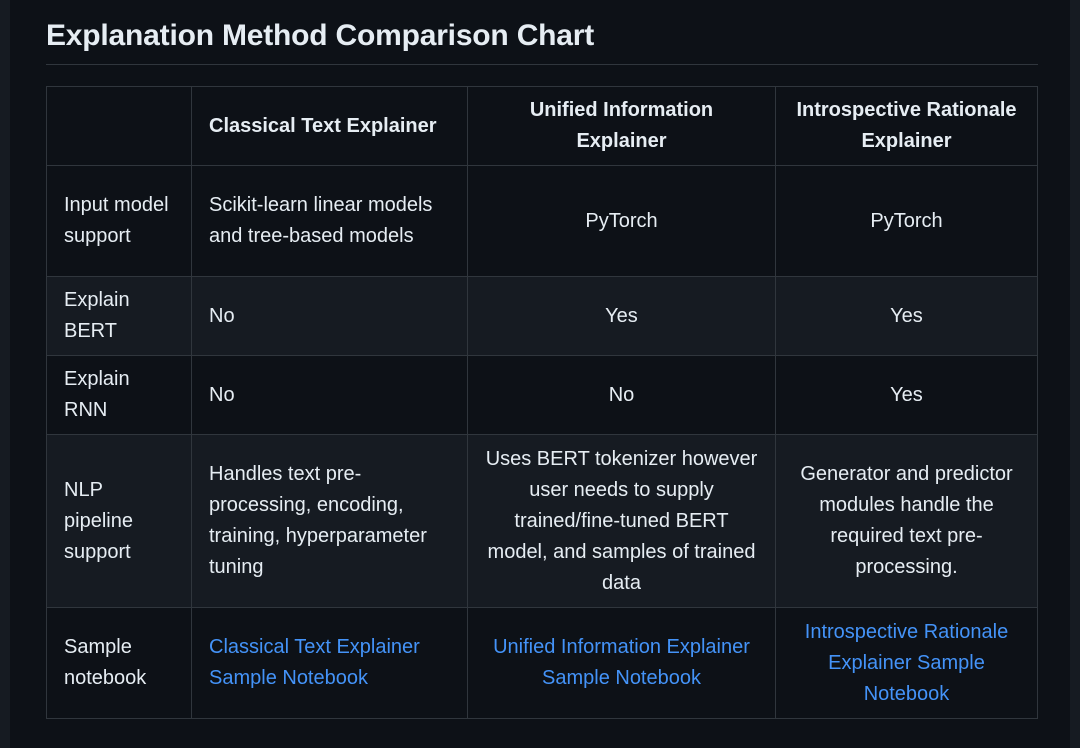  Describe the element at coordinates (5, 374) in the screenshot. I see `window-frame-left` at that location.